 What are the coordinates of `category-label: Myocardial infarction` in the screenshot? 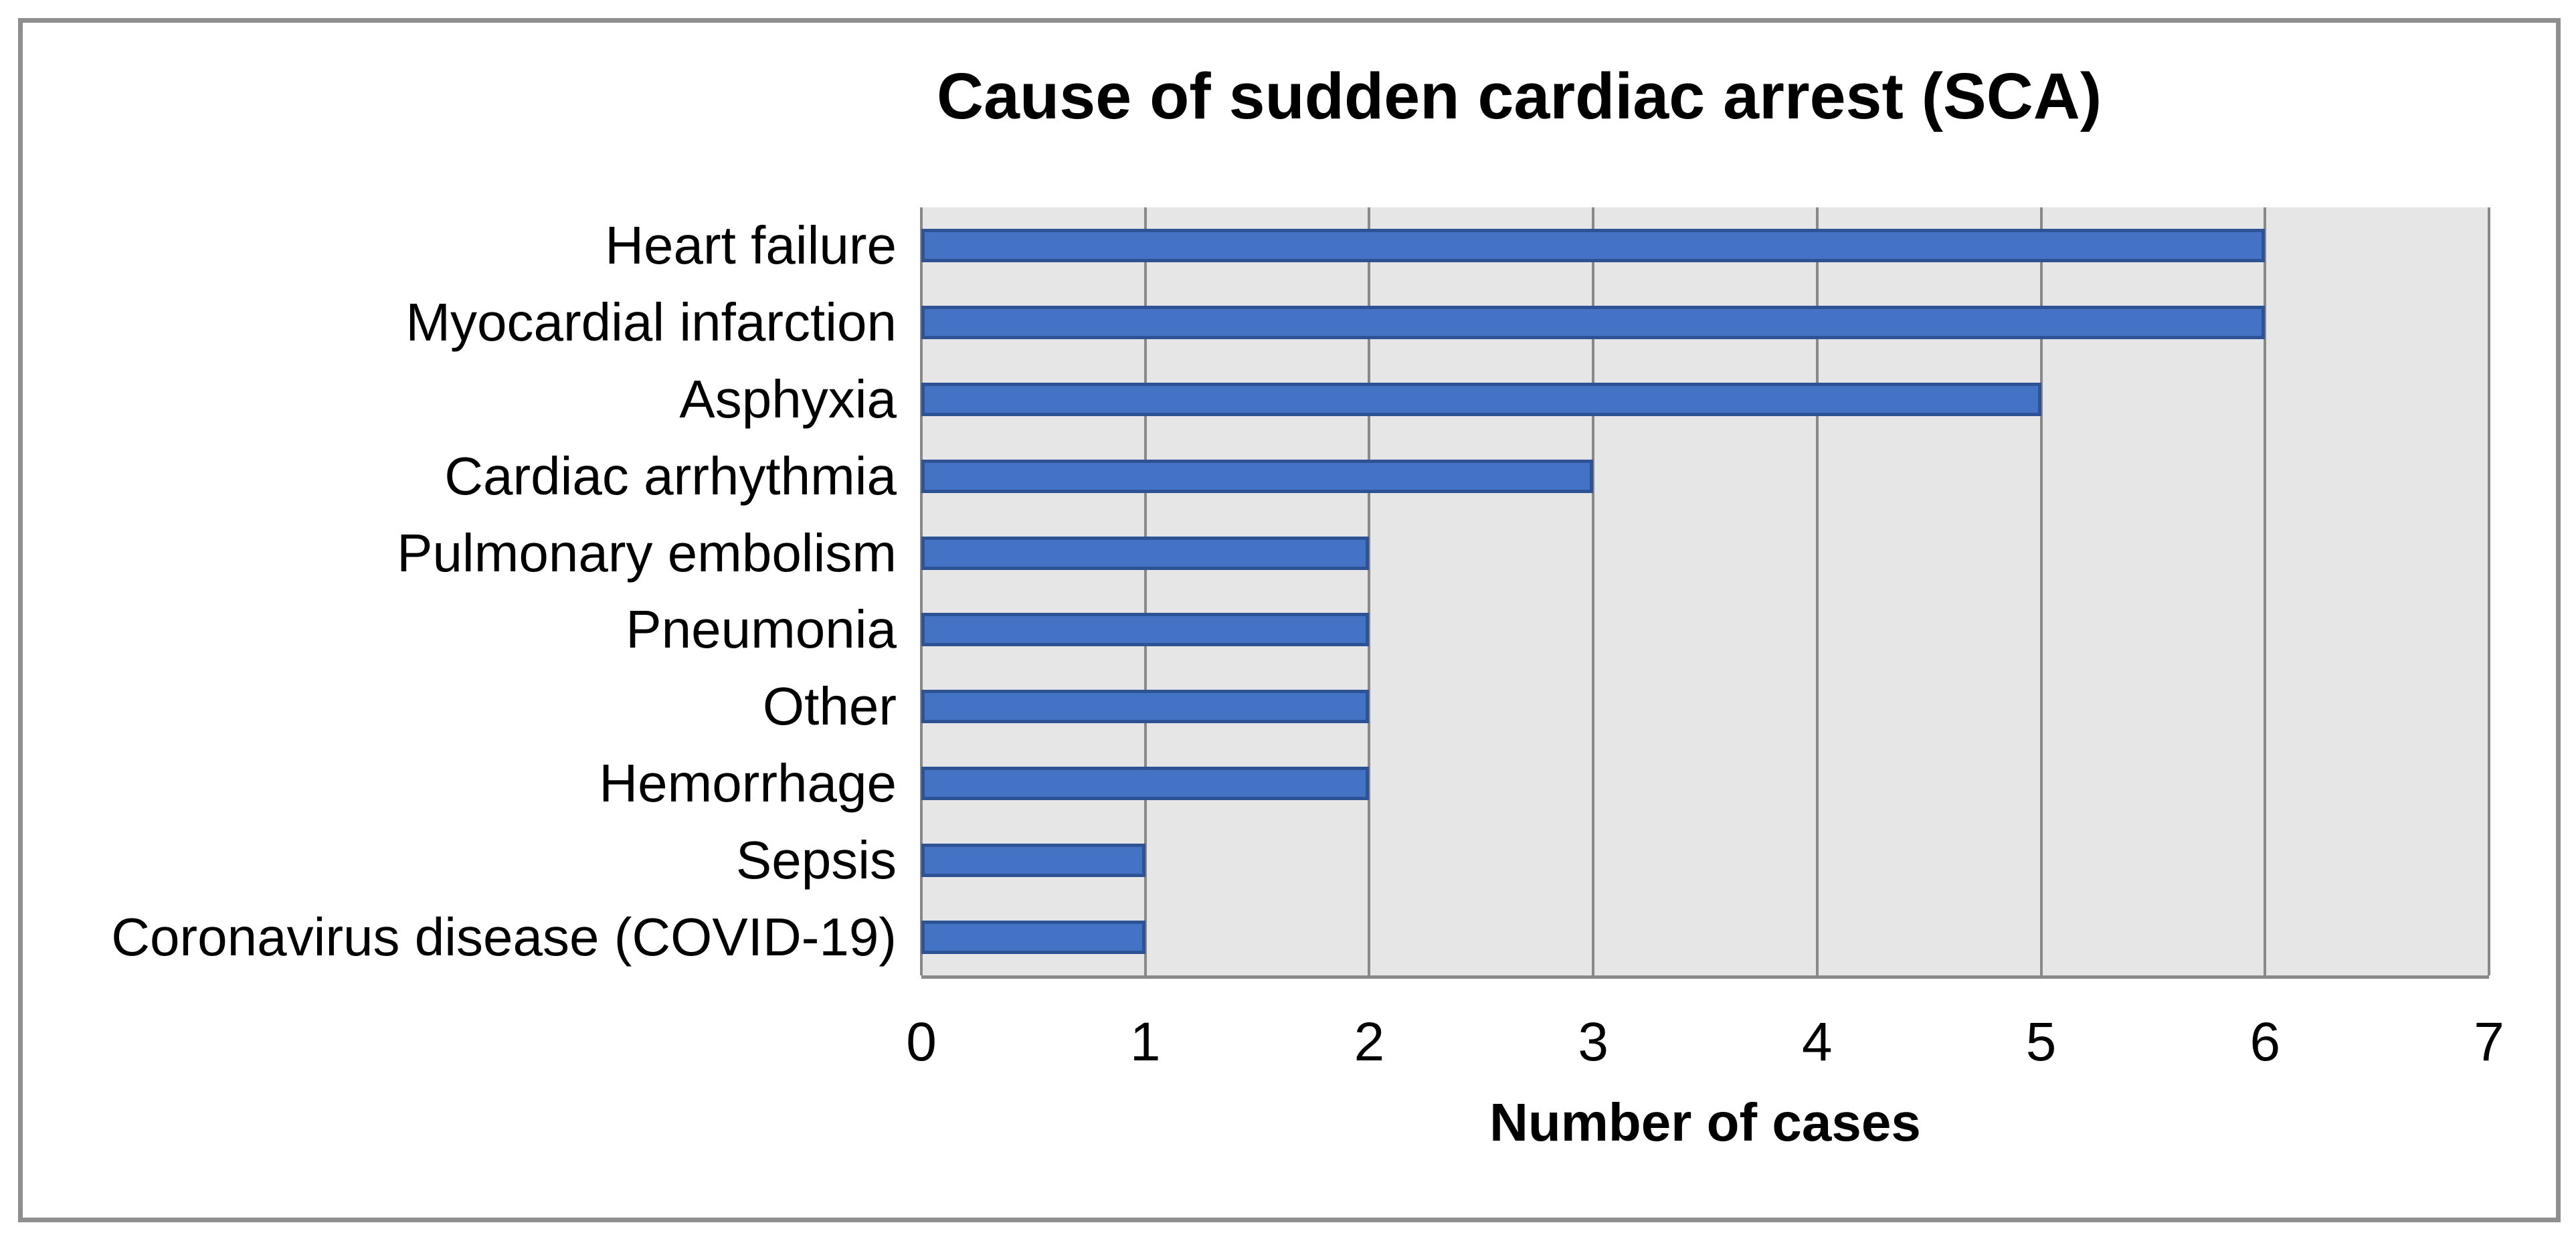 It's located at (651, 322).